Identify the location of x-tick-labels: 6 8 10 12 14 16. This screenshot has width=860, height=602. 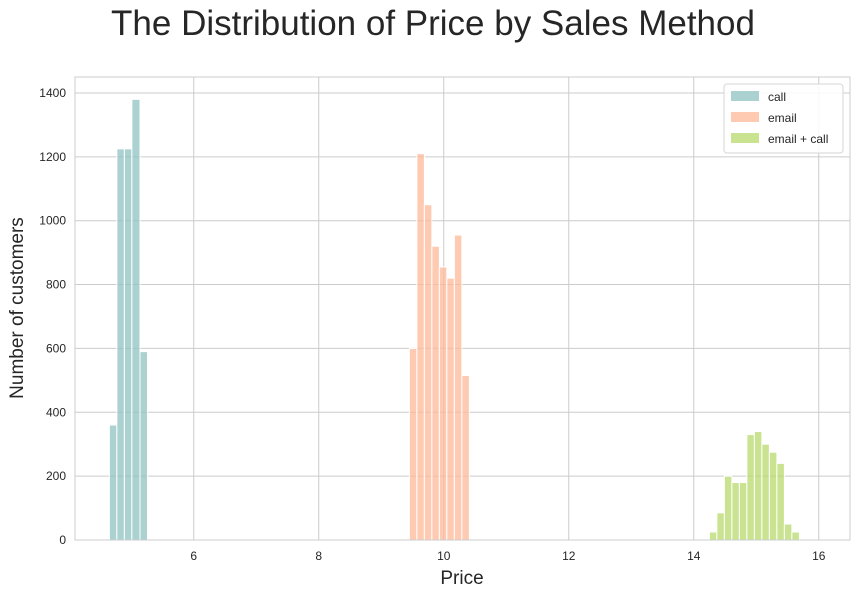
(507, 556).